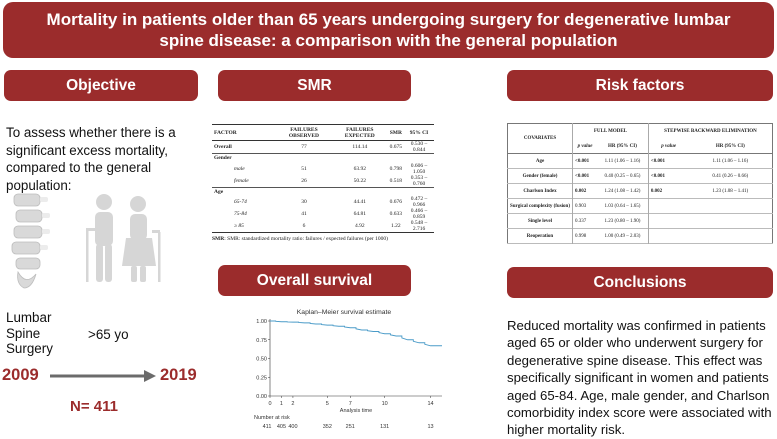 The height and width of the screenshot is (439, 777). I want to click on risk-col-step: STEPWISE BACKWARD ELIMINATION, so click(710, 132).